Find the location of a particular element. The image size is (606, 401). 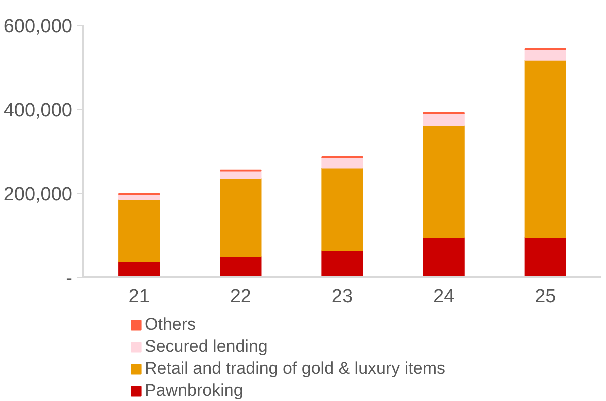

x-tick-label: 22 is located at coordinates (241, 297).